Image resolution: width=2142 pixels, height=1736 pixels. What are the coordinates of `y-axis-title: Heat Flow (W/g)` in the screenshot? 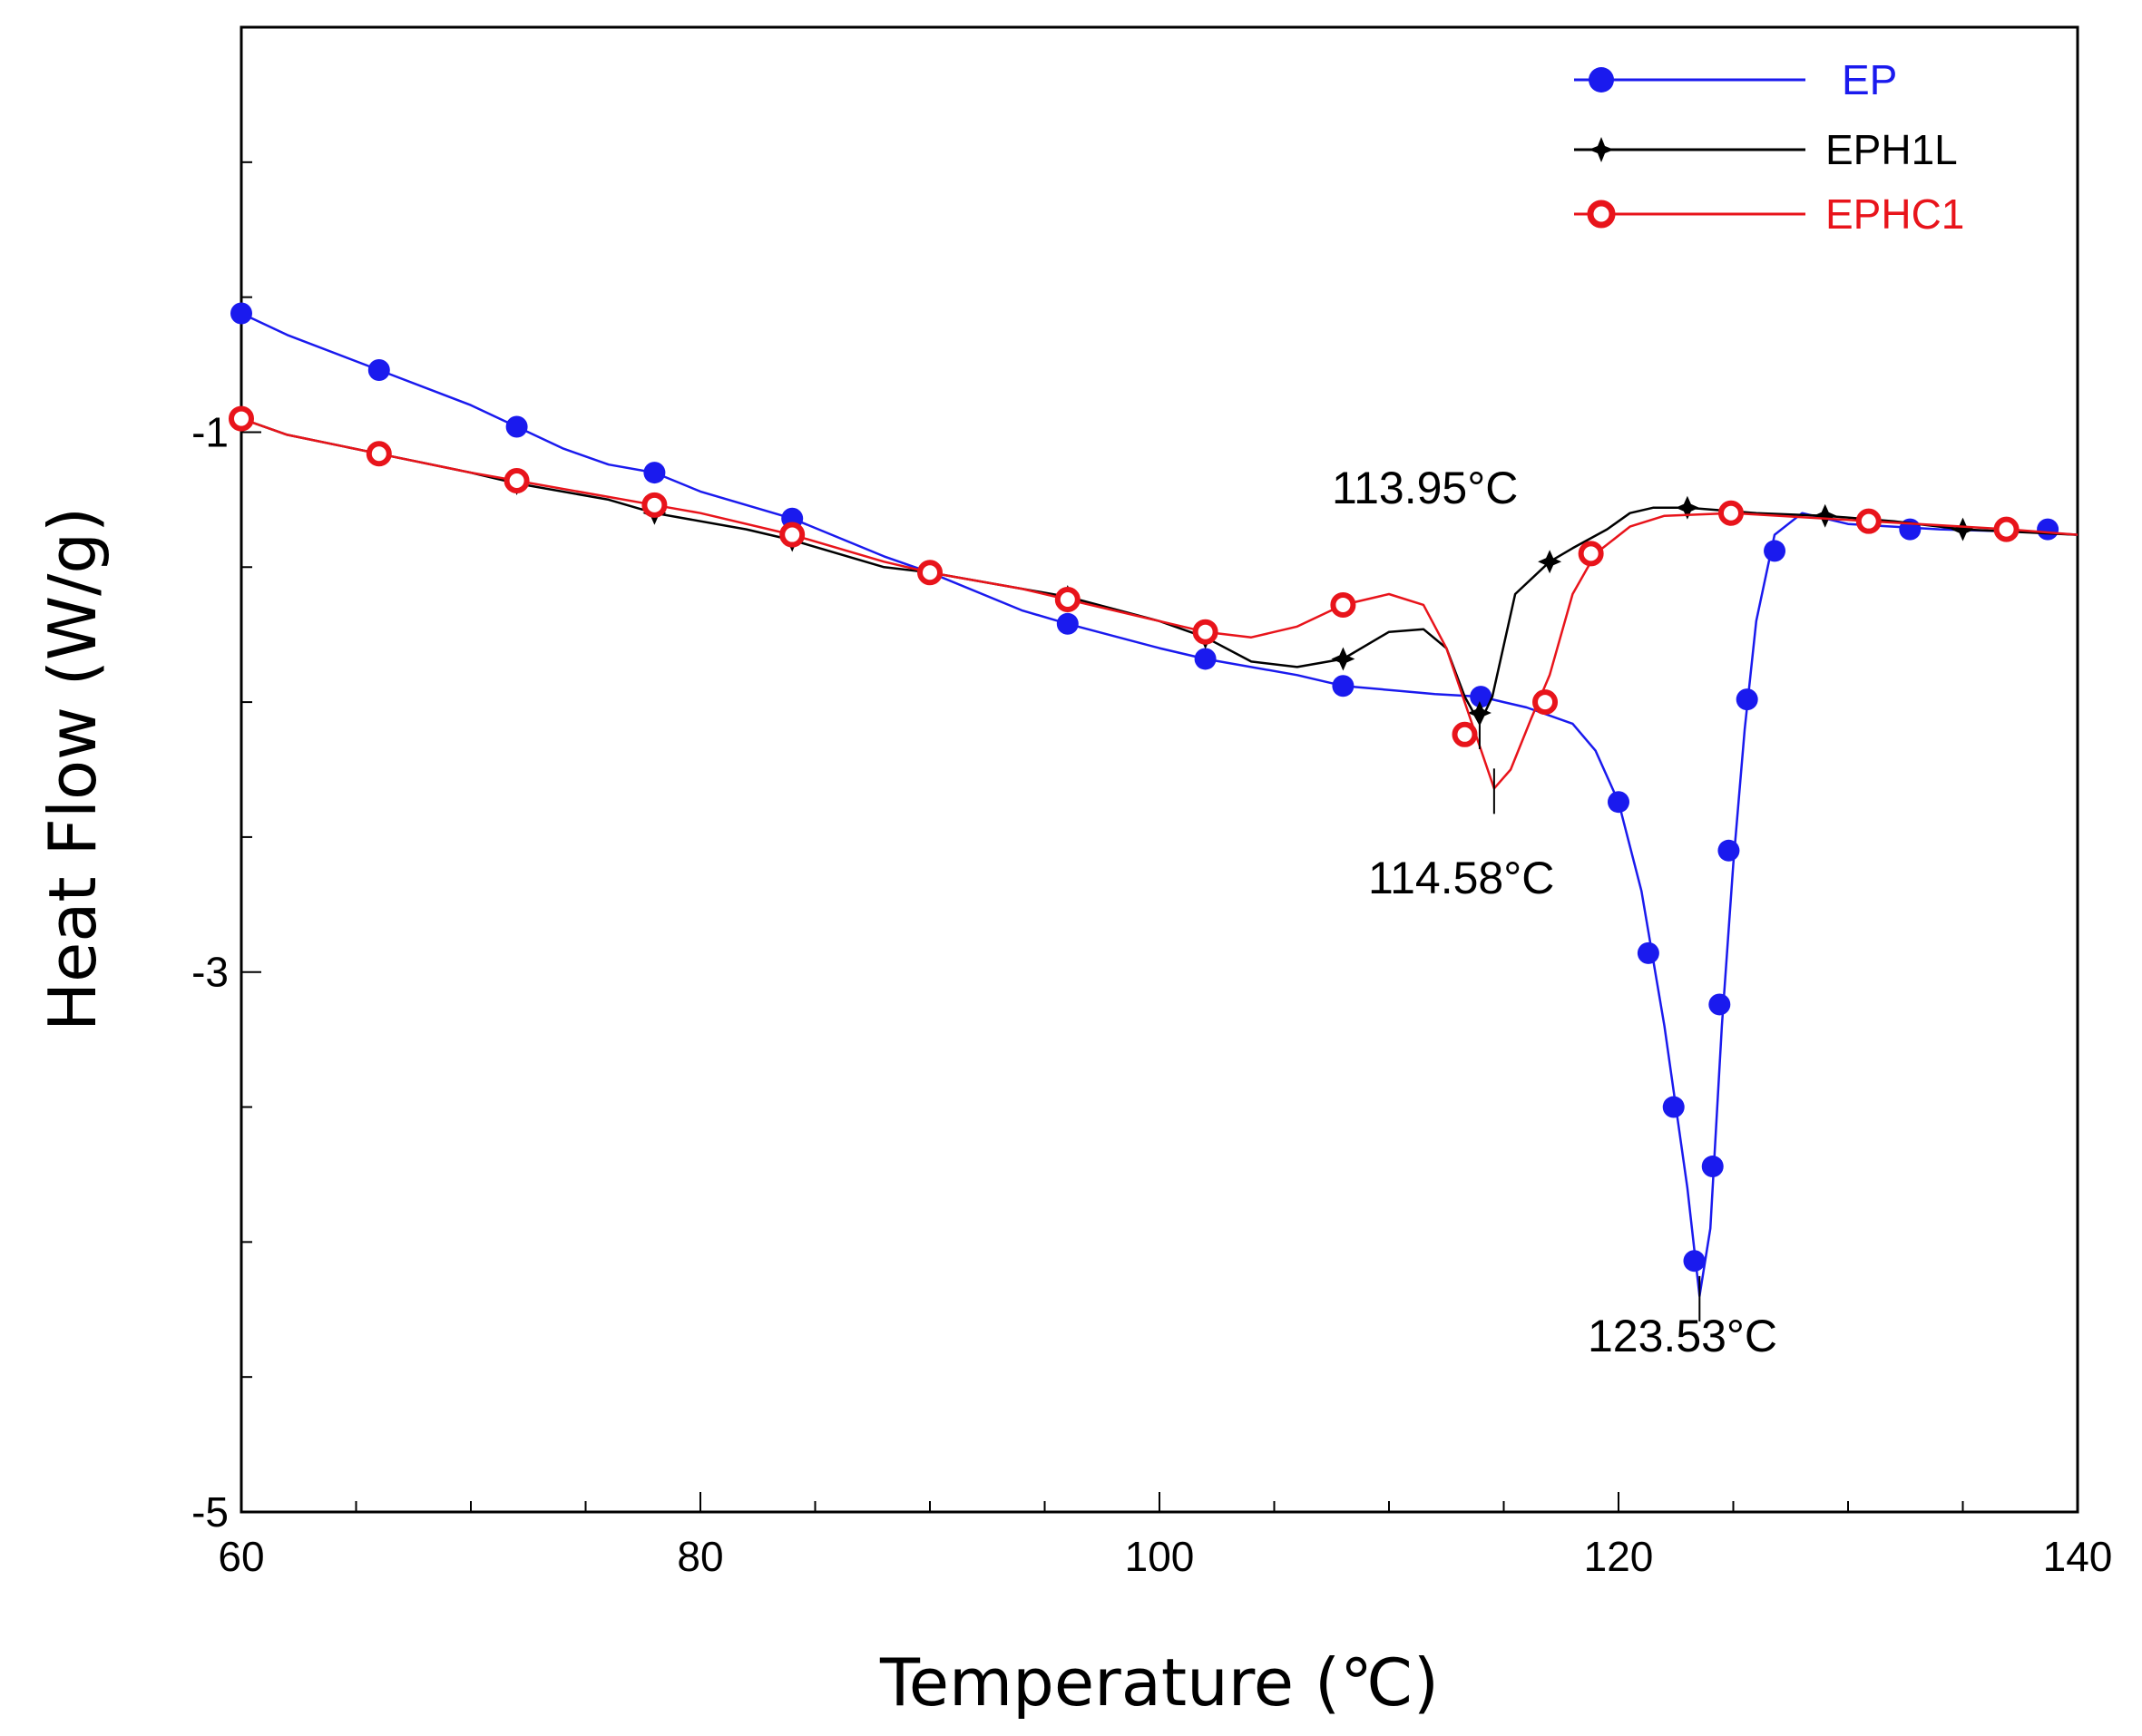 It's located at (72, 769).